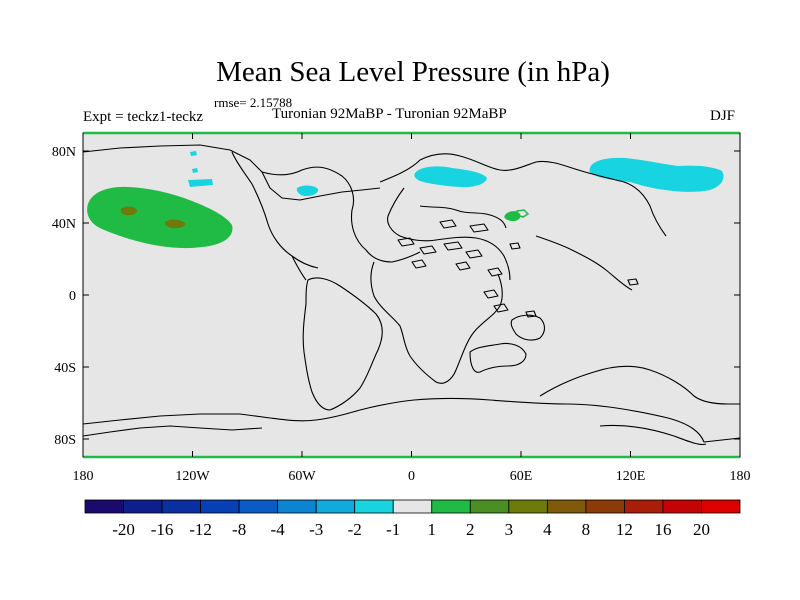 The image size is (800, 600). Describe the element at coordinates (523, 213) in the screenshot. I see `tethys-high-ring` at that location.